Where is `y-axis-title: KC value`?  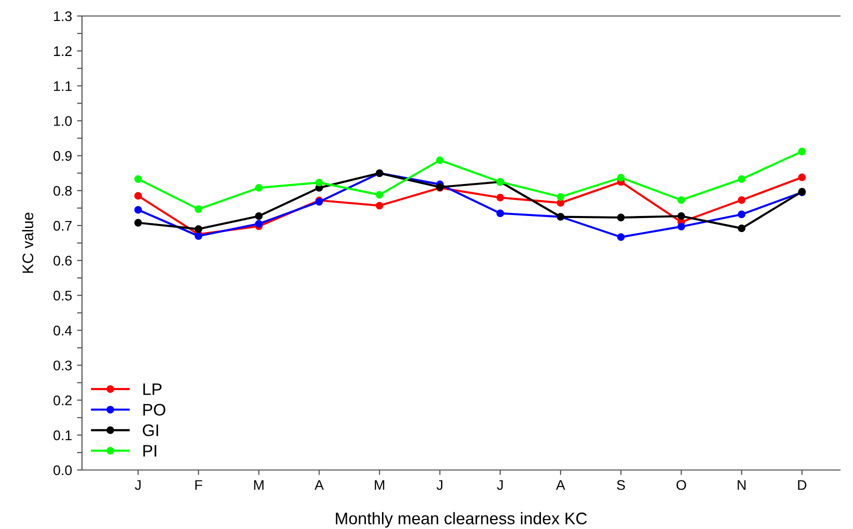 y-axis-title: KC value is located at coordinates (28, 242).